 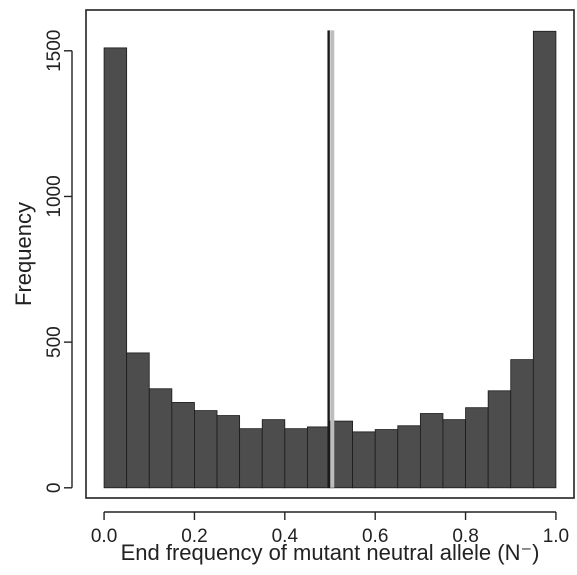 What do you see at coordinates (54, 342) in the screenshot?
I see `y-tick-label-1: 500` at bounding box center [54, 342].